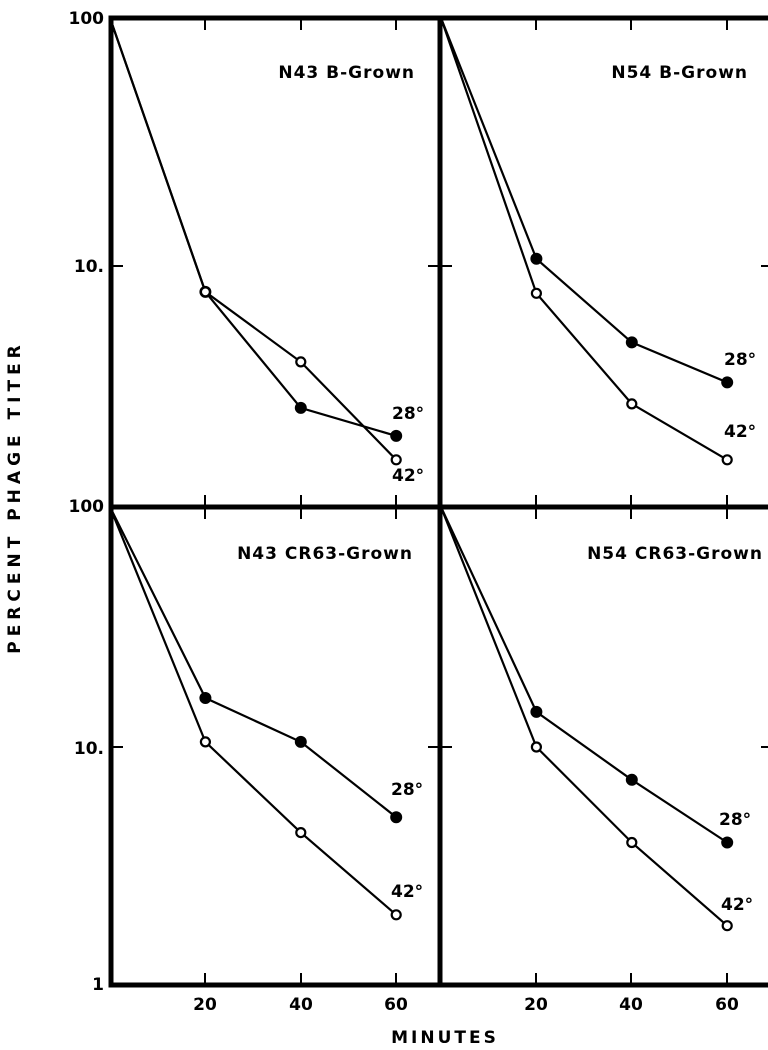  What do you see at coordinates (631, 1005) in the screenshot?
I see `x-tick-label-right-40: 40` at bounding box center [631, 1005].